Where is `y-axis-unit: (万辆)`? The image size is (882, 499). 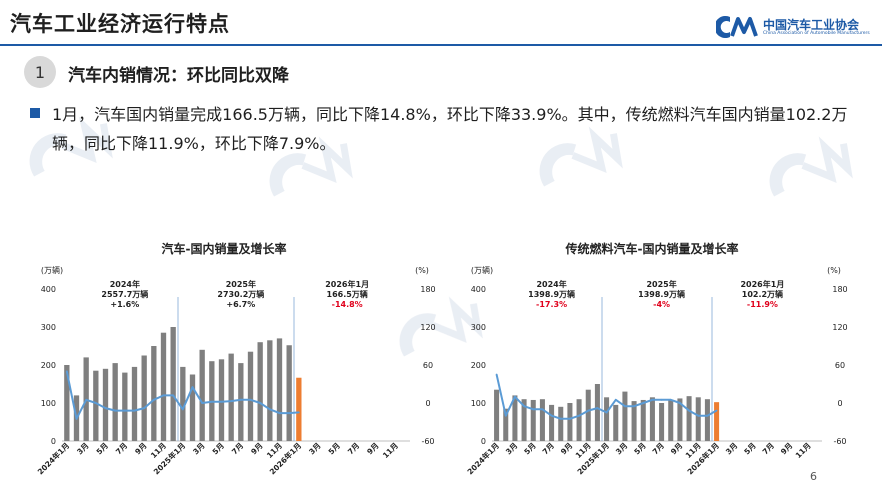
y-axis-unit: (万辆) is located at coordinates (482, 270).